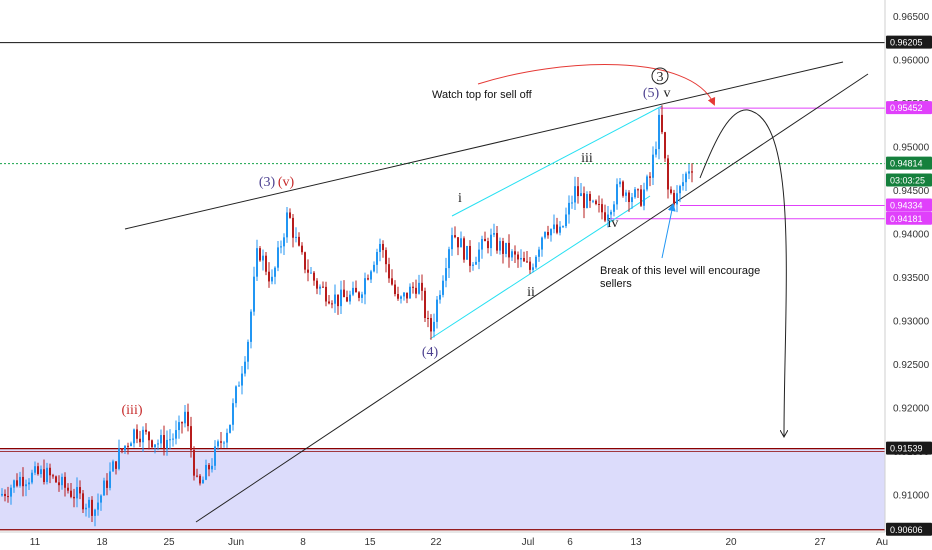  I want to click on price-tick-label: 0.96000, so click(911, 61).